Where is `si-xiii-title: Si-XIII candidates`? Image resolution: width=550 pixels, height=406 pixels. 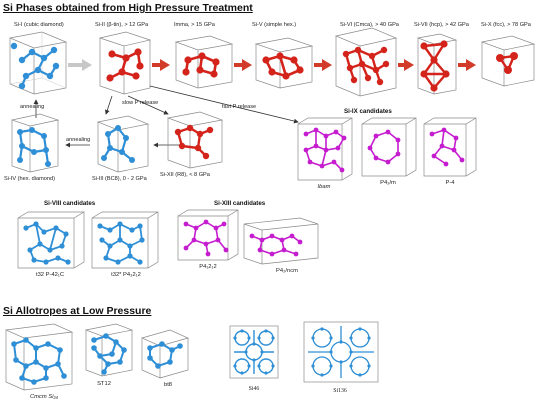 si-xiii-title: Si-XIII candidates is located at coordinates (240, 203).